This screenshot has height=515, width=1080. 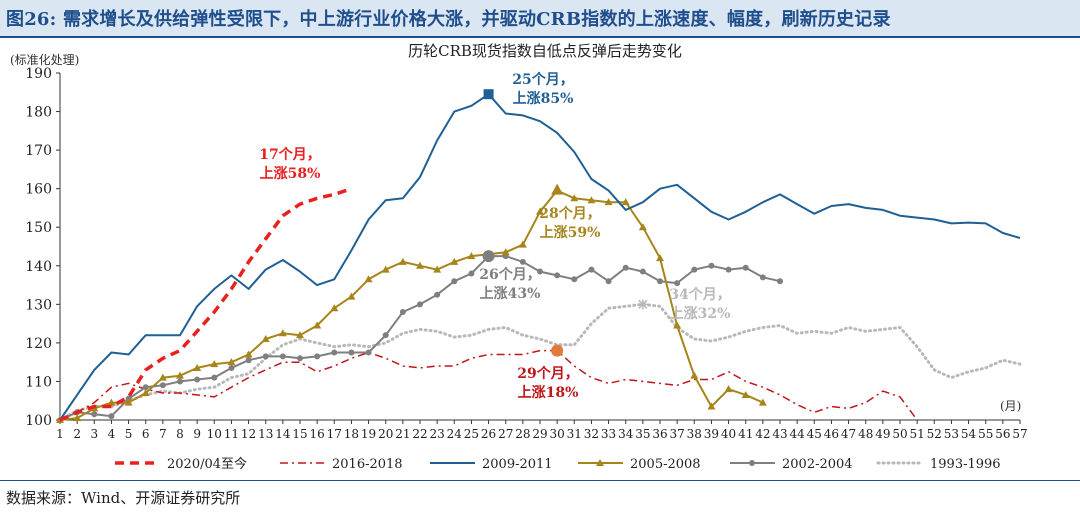 I want to click on y-tick-label: 140, so click(x=38, y=267).